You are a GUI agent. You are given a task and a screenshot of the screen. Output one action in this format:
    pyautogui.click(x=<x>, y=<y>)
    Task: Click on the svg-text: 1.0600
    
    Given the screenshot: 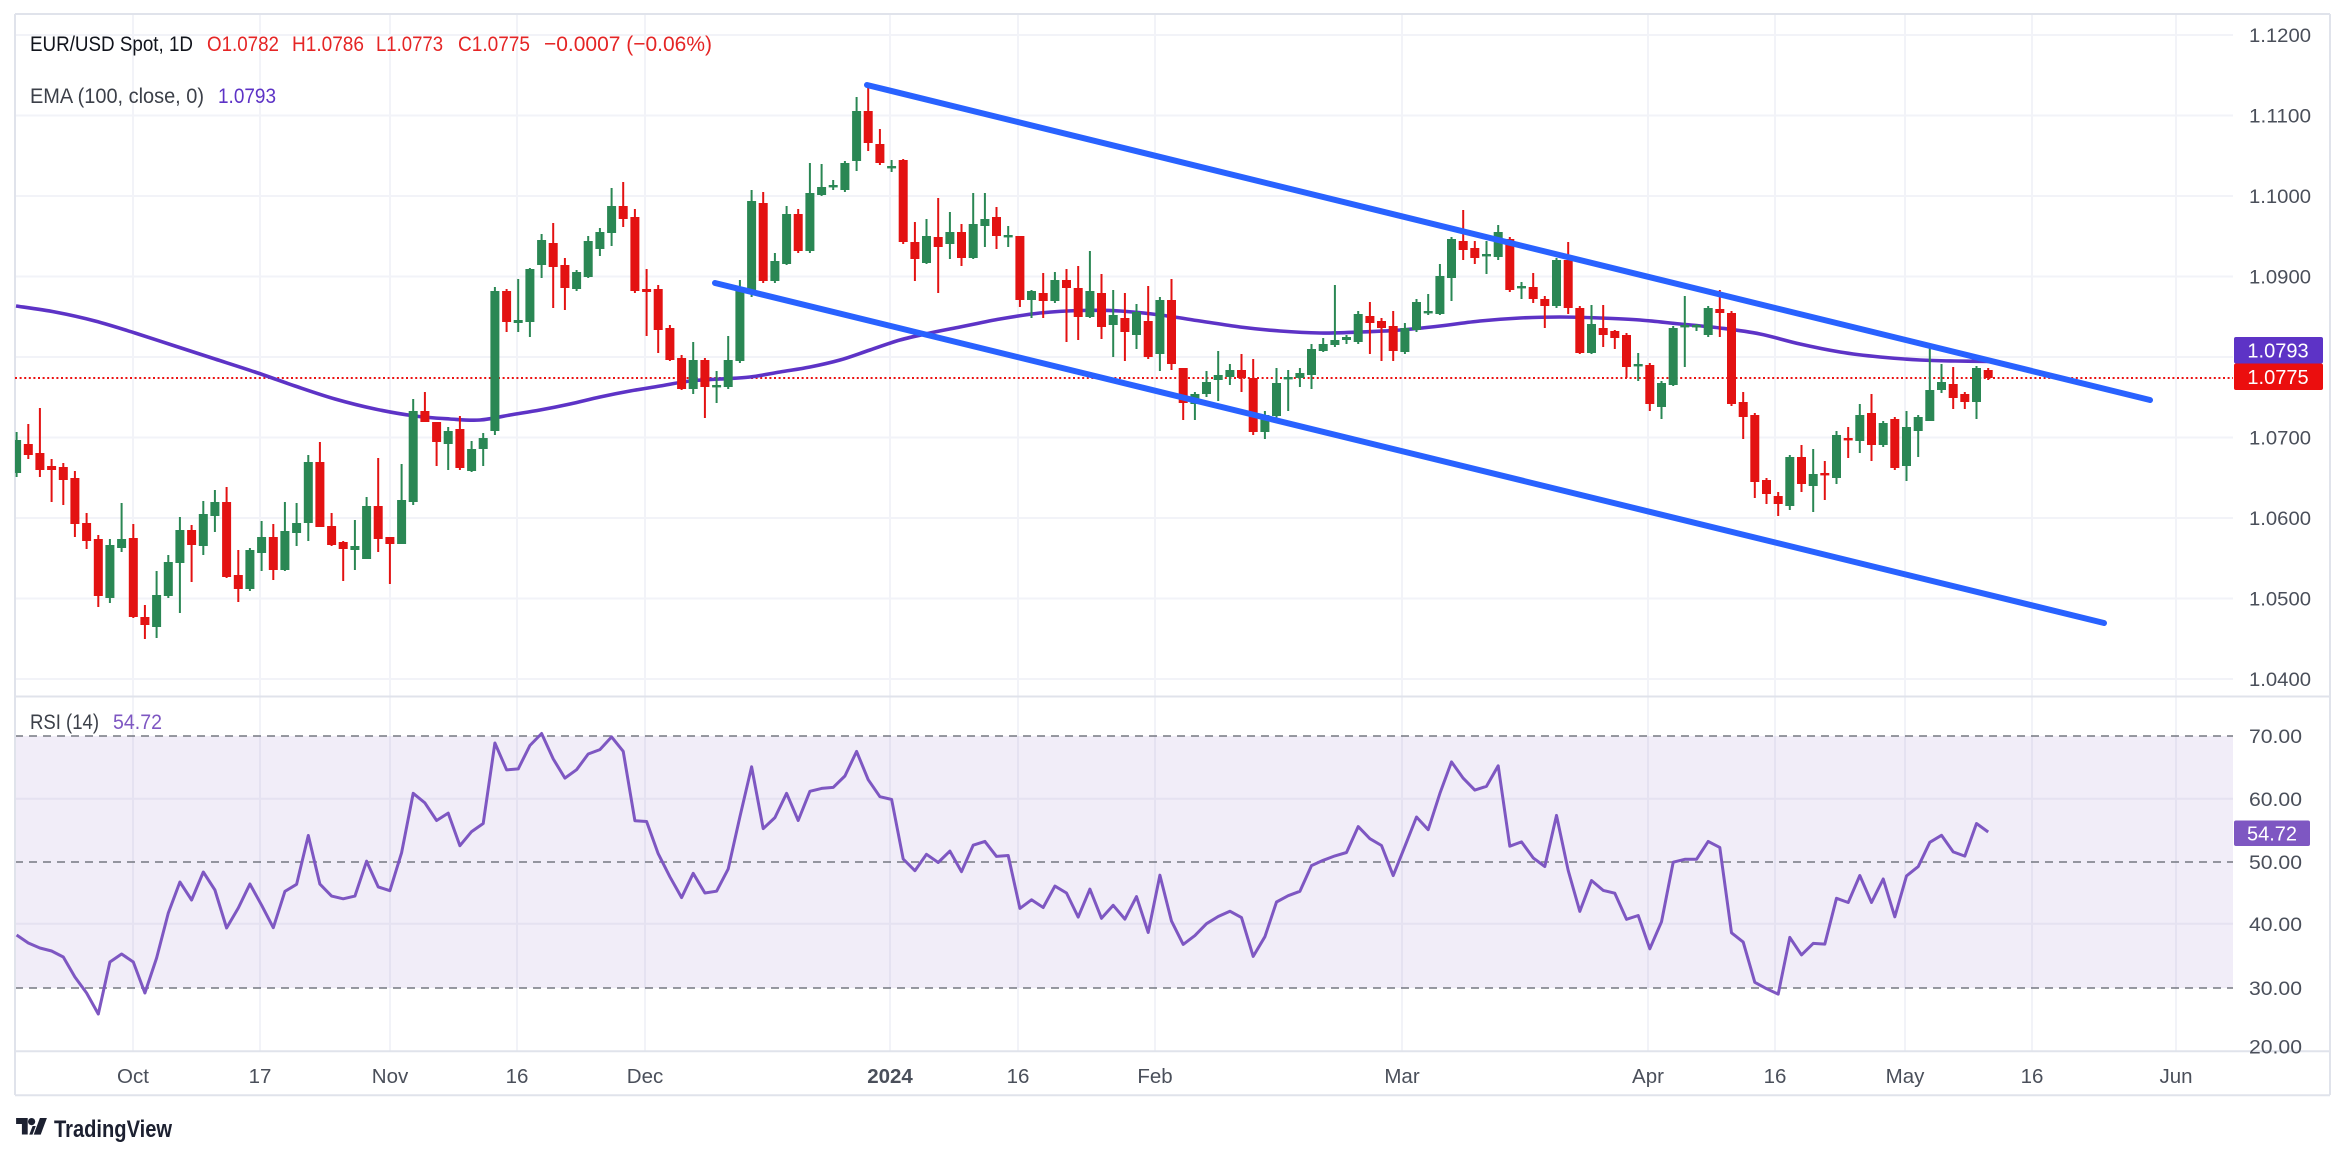 What is the action you would take?
    pyautogui.click(x=2280, y=519)
    